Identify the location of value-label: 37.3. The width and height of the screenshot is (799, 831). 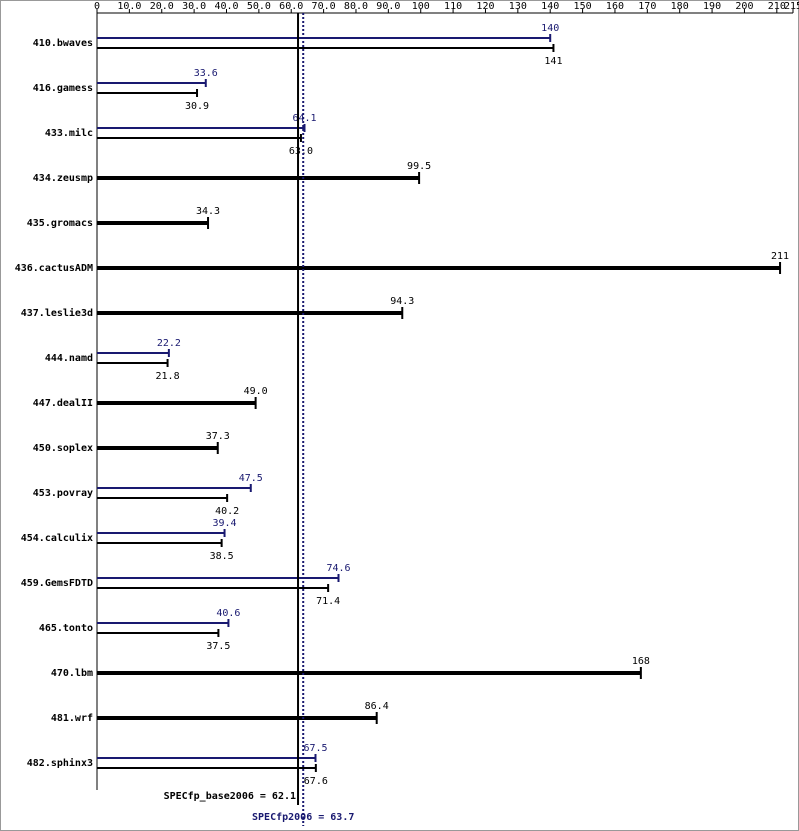
(218, 436).